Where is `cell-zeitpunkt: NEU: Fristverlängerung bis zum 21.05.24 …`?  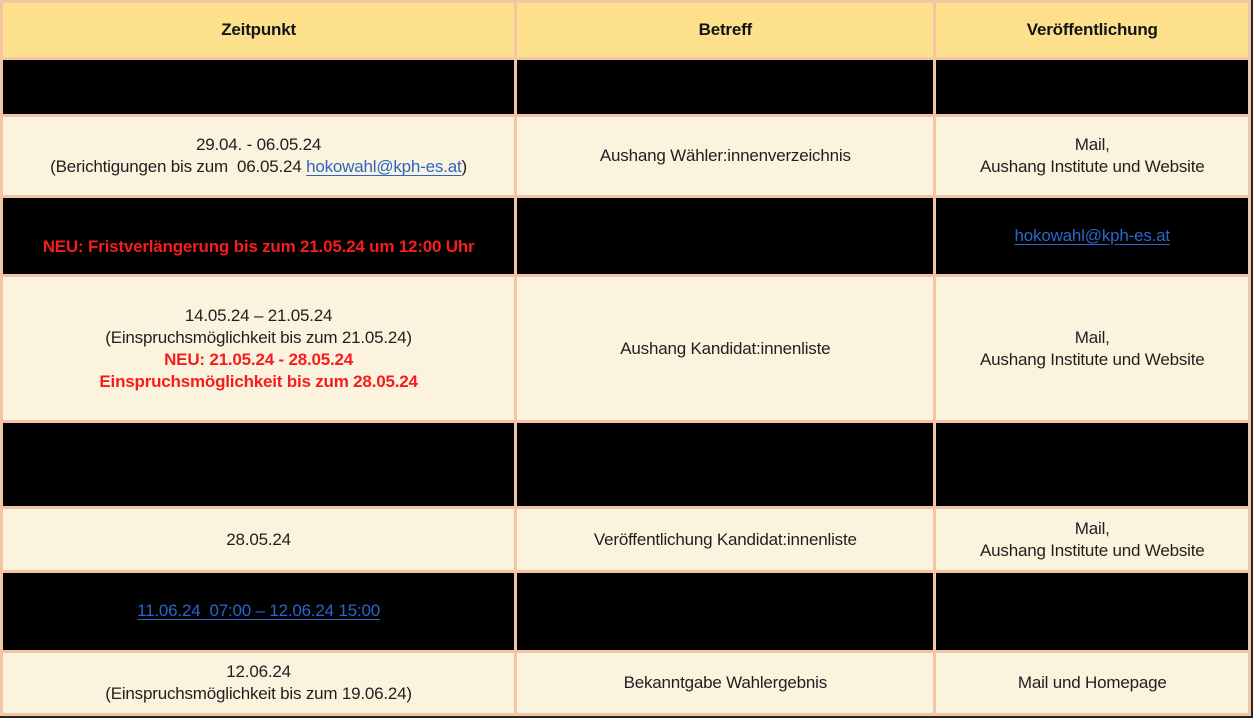 cell-zeitpunkt: NEU: Fristverlängerung bis zum 21.05.24 … is located at coordinates (259, 236).